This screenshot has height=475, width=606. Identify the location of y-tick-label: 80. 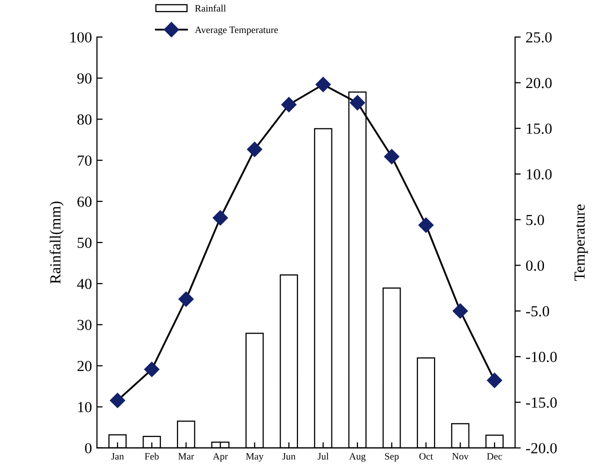
(84, 119).